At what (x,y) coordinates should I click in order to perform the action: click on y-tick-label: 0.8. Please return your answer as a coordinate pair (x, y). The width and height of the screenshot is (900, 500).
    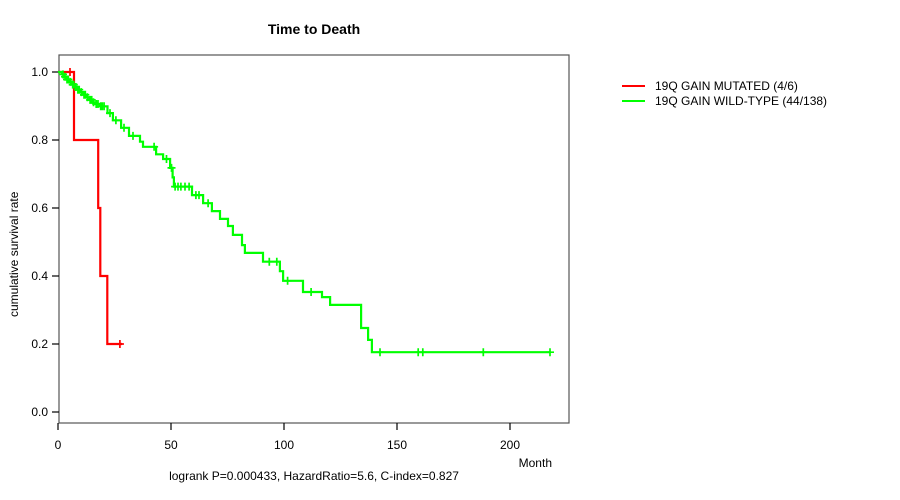
    Looking at the image, I should click on (39, 140).